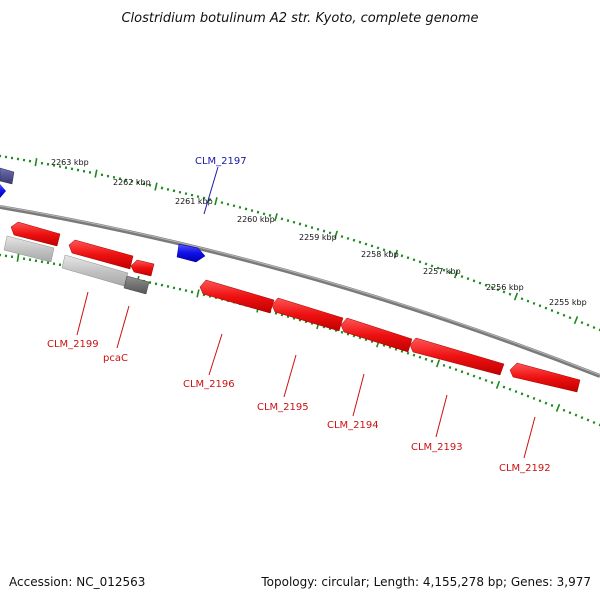 The image size is (600, 600). What do you see at coordinates (73, 344) in the screenshot?
I see `gene-label-CLM_2199: CLM_2199` at bounding box center [73, 344].